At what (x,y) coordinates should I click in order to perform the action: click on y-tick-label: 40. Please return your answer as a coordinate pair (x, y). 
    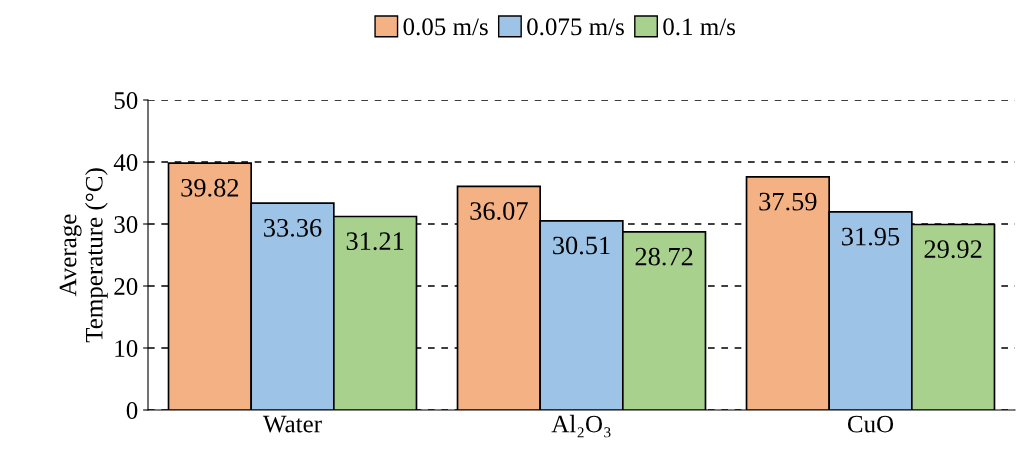
    Looking at the image, I should click on (125, 162).